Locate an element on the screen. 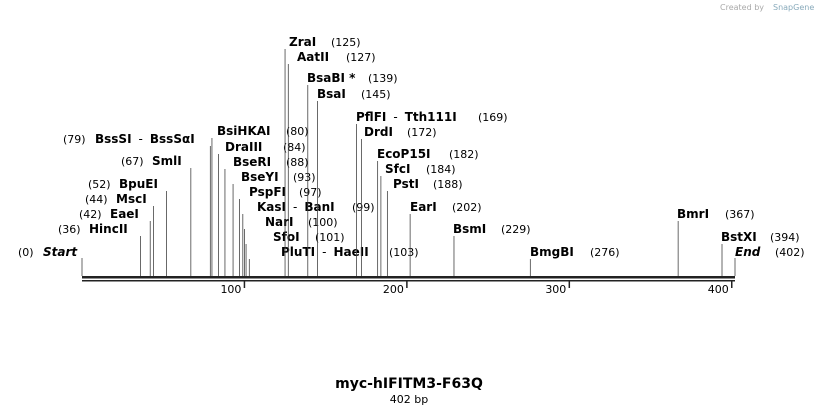 The image size is (818, 415). site-pos: (52) is located at coordinates (99, 184).